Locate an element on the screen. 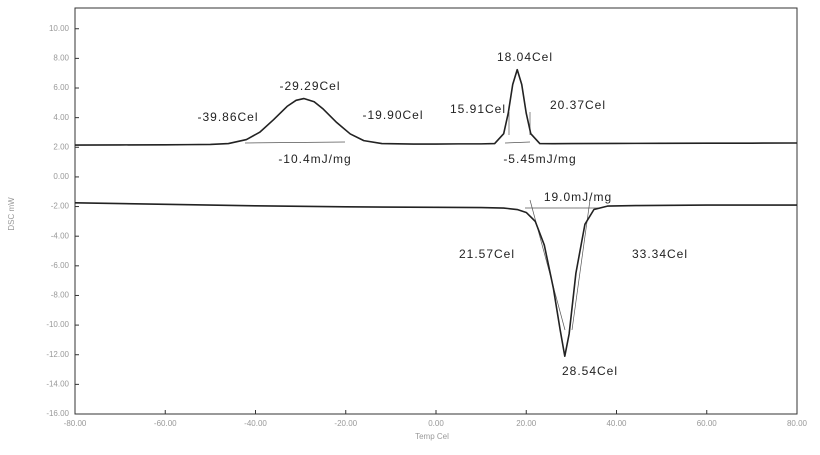 The image size is (820, 455). x-tick-label: 20.00 is located at coordinates (526, 423).